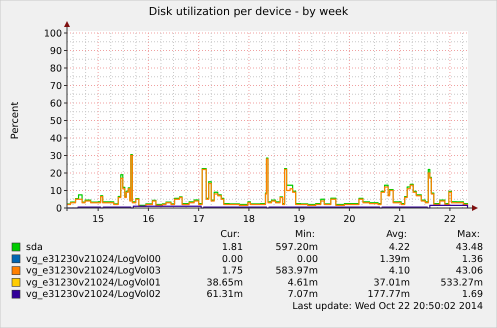 This screenshot has height=328, width=497. I want to click on text: 177.77m, so click(389, 294).